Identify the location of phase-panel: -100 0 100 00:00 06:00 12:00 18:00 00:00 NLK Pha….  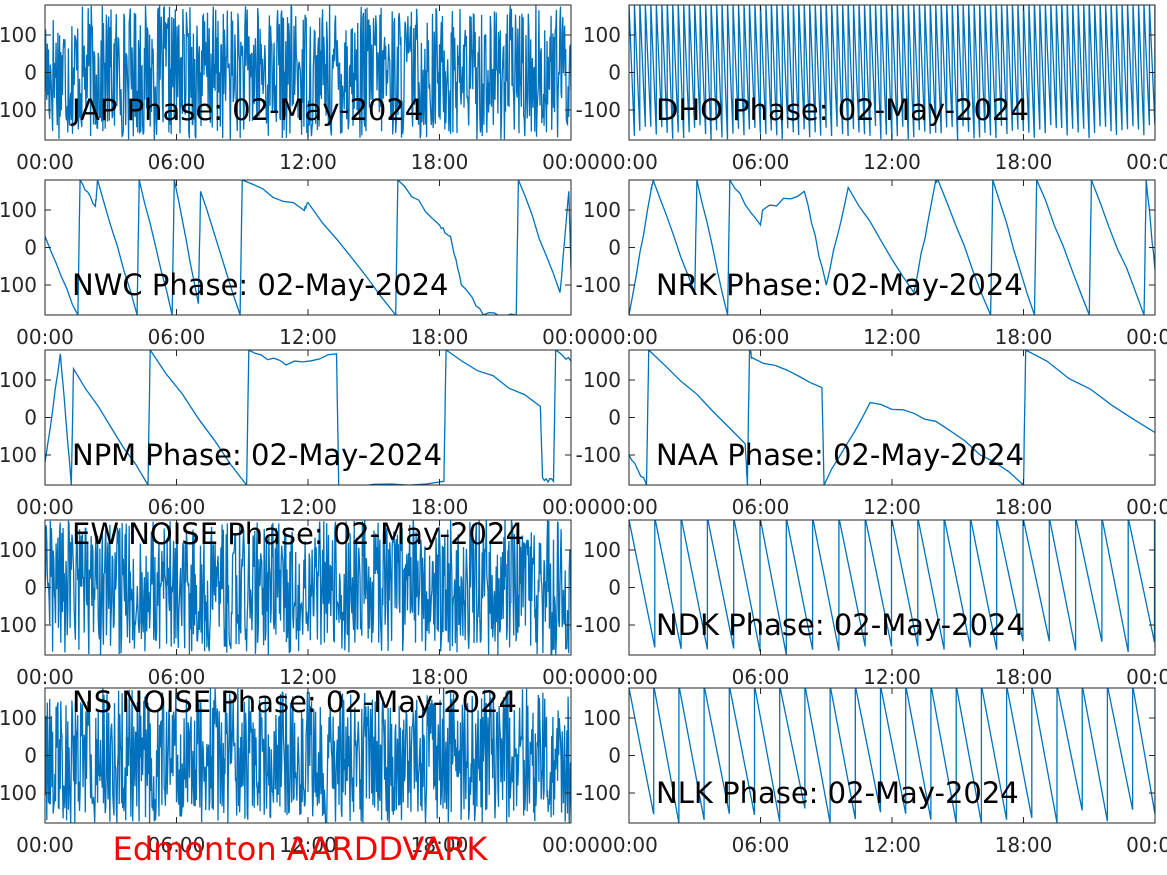
(871, 772).